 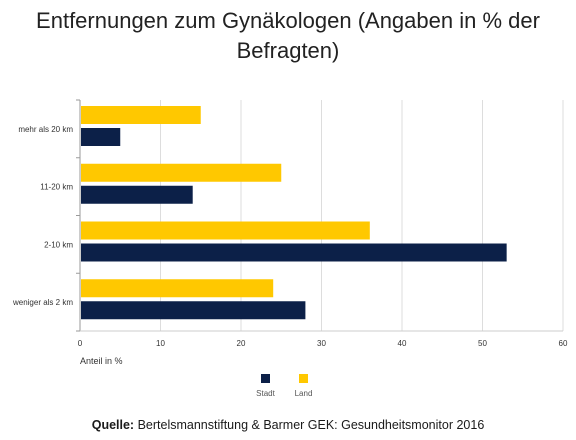 What do you see at coordinates (45, 129) in the screenshot?
I see `y-tick-label: mehr als 20 km` at bounding box center [45, 129].